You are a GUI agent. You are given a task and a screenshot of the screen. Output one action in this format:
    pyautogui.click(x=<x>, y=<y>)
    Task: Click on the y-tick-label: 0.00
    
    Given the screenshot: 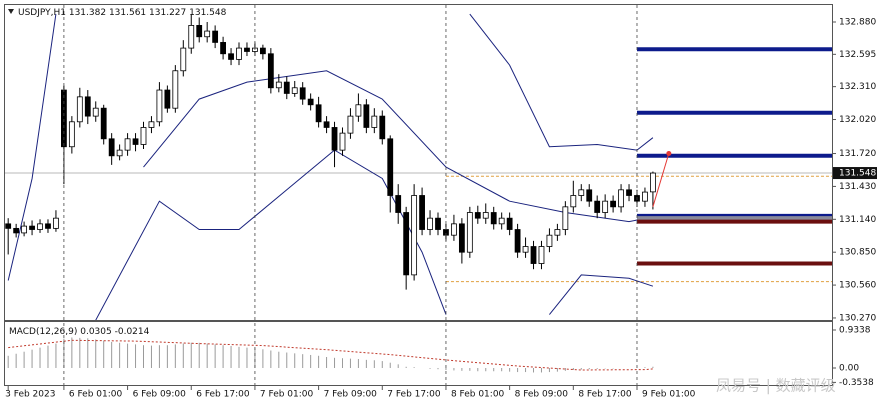 What is the action you would take?
    pyautogui.click(x=849, y=368)
    